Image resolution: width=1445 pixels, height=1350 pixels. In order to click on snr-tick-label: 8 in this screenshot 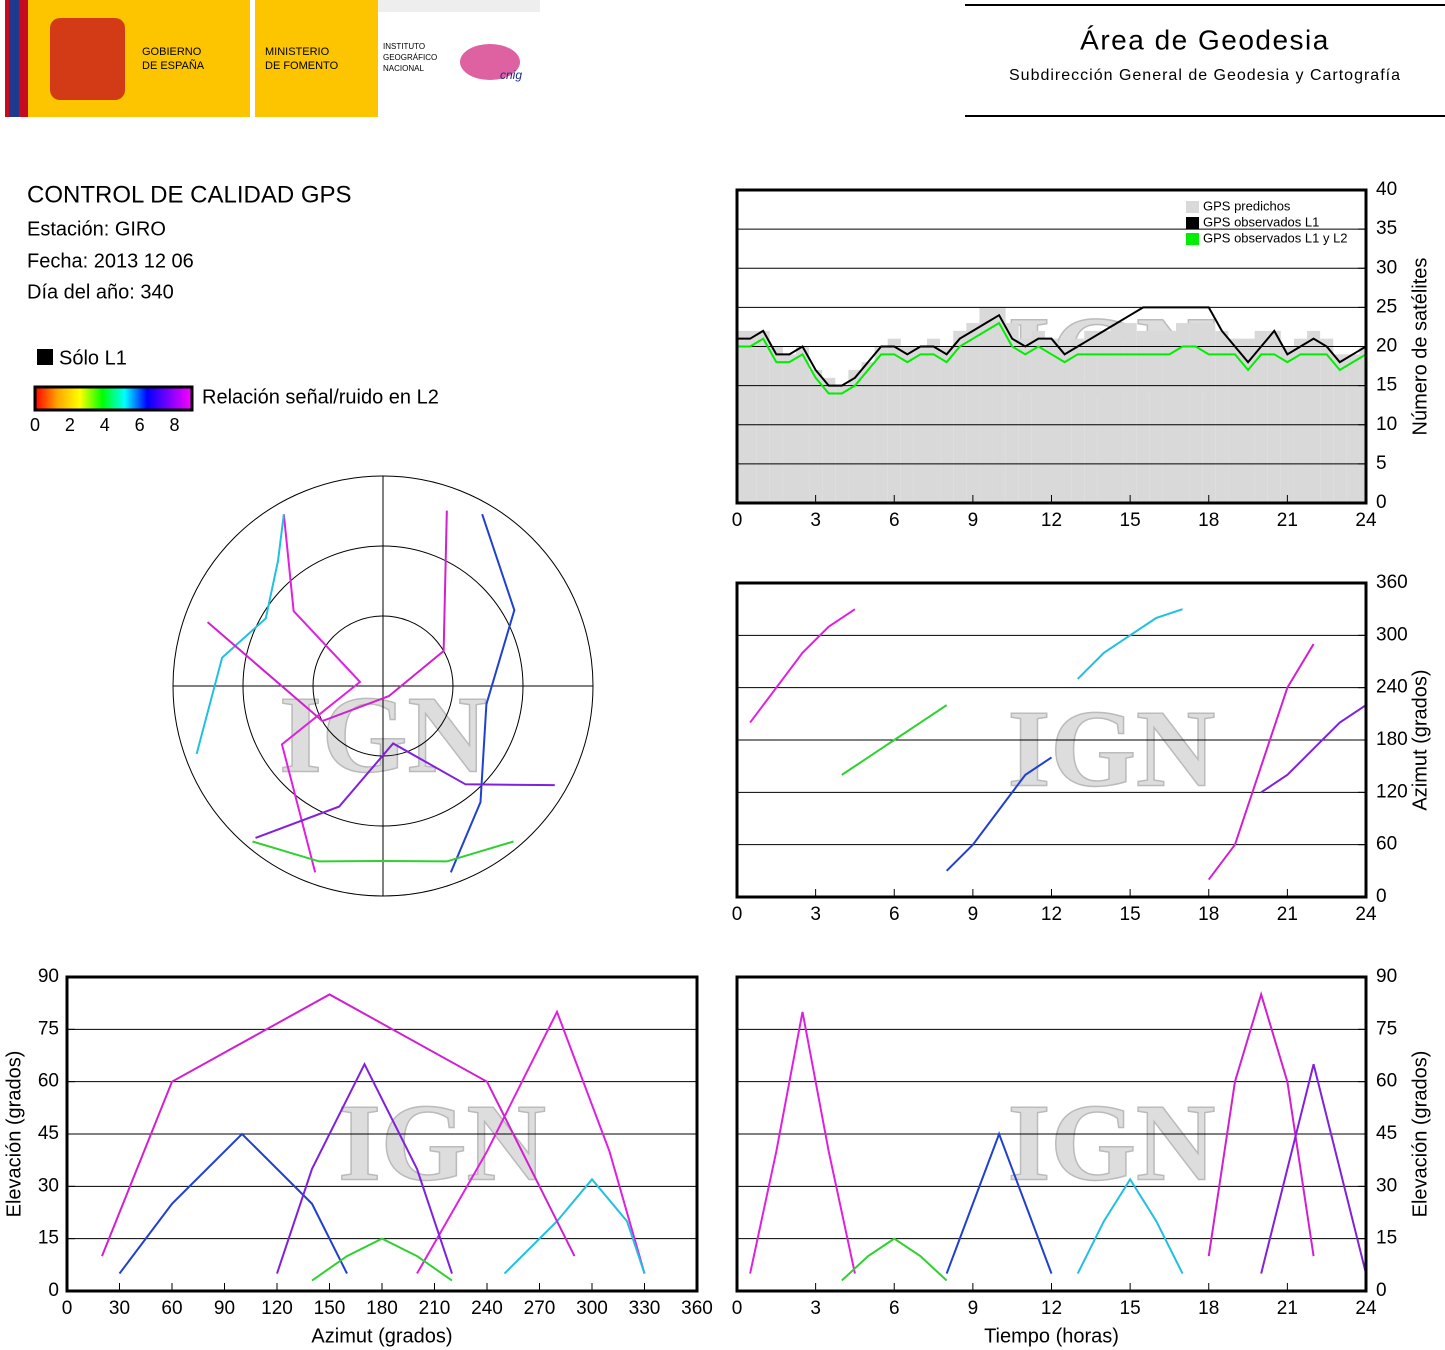, I will do `click(175, 425)`.